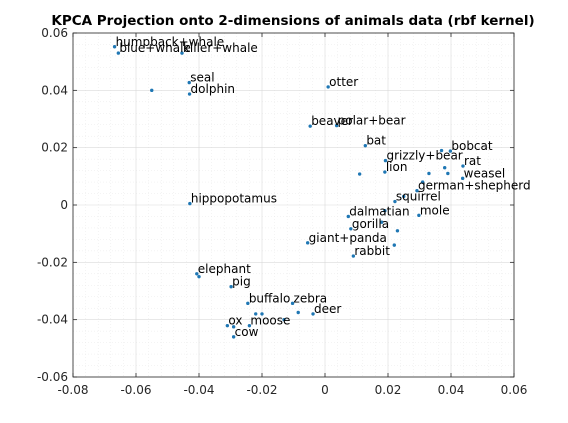  What do you see at coordinates (235, 321) in the screenshot?
I see `point-label: ox` at bounding box center [235, 321].